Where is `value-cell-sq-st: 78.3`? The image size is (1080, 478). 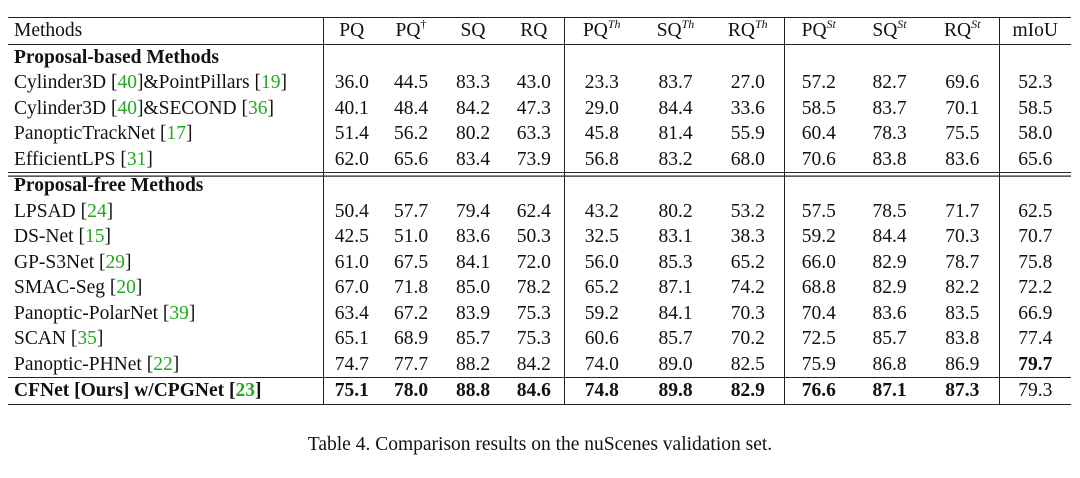
value-cell-sq-st: 78.3 is located at coordinates (889, 133).